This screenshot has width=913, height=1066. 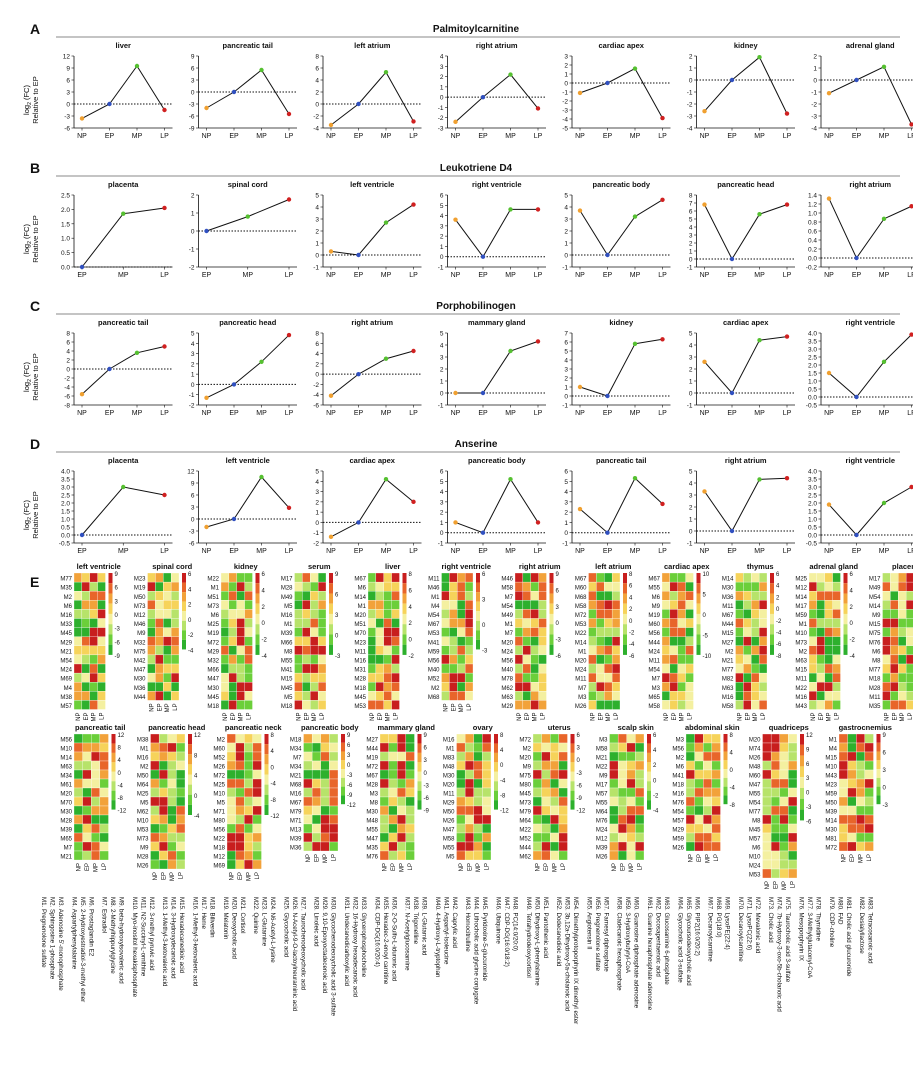 What do you see at coordinates (449, 822) in the screenshot?
I see `row-label: M26` at bounding box center [449, 822].